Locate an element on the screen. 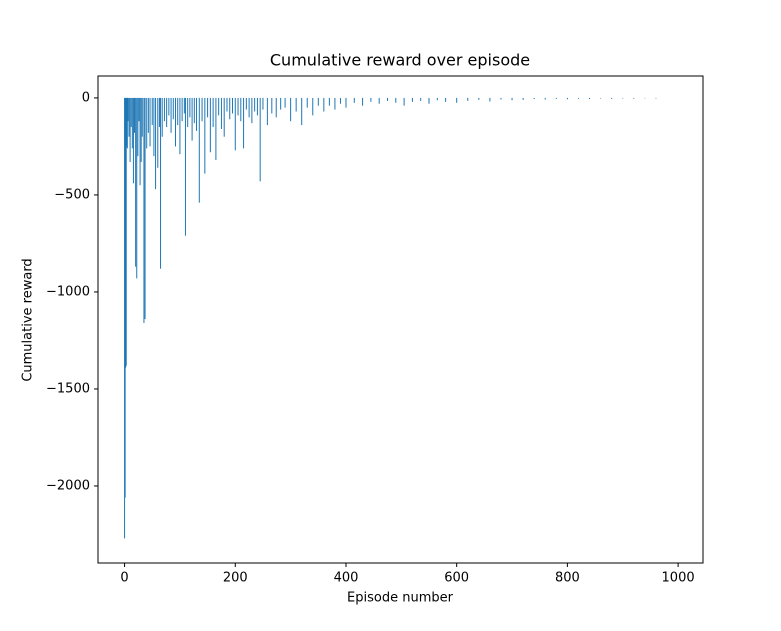 Image resolution: width=781 pixels, height=631 pixels. x-tick-label: 1000 is located at coordinates (678, 578).